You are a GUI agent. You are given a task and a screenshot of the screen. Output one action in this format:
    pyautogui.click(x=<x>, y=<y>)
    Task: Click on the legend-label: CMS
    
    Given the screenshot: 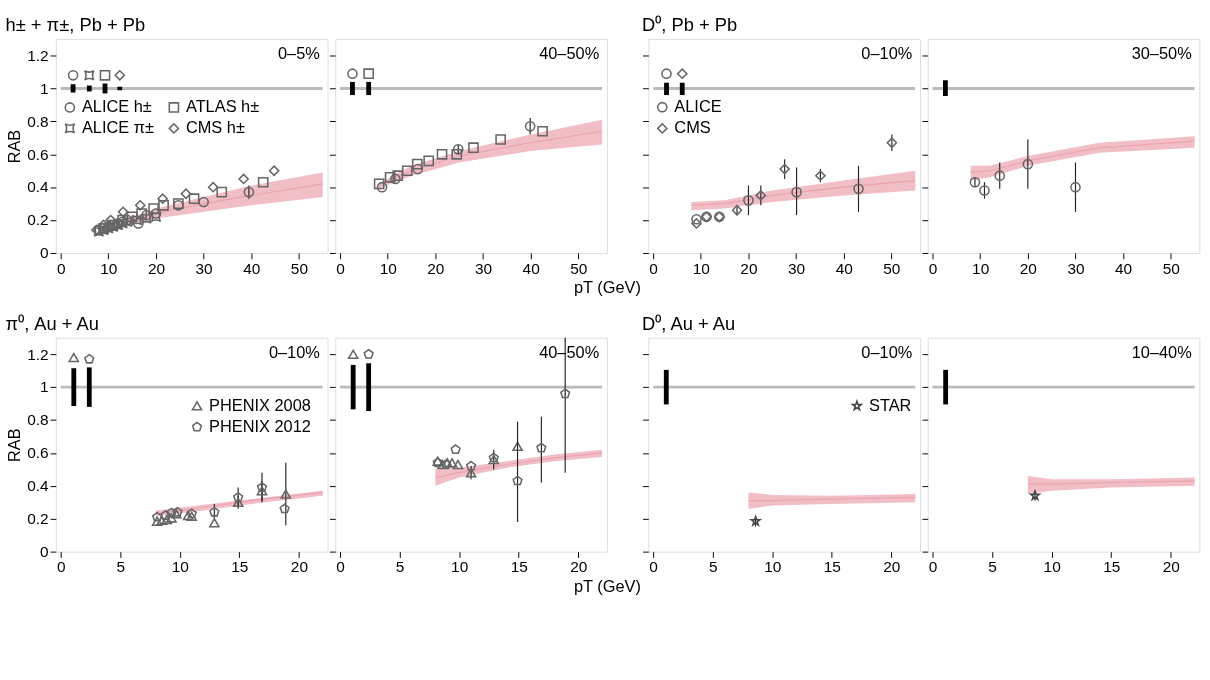 What is the action you would take?
    pyautogui.click(x=692, y=127)
    